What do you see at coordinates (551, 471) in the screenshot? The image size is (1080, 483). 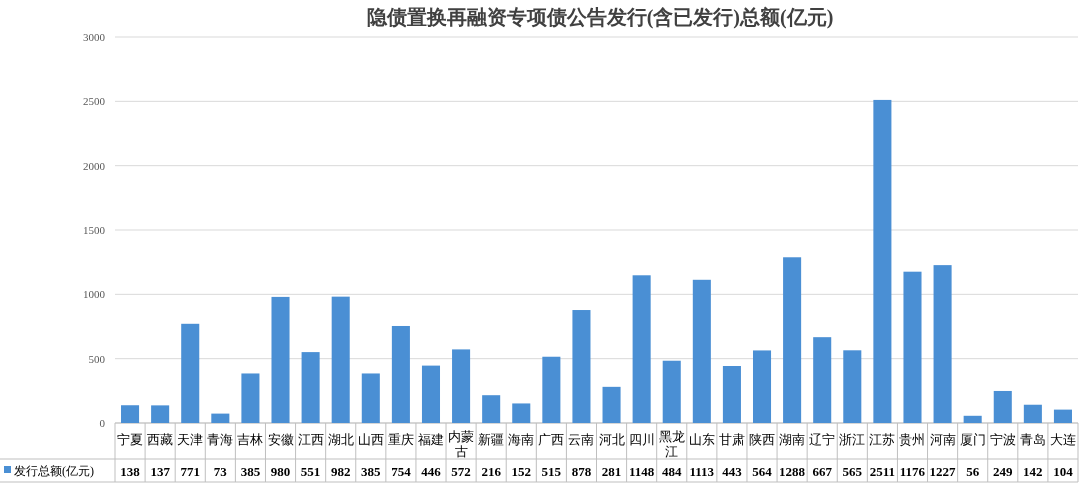 I see `data-label: 515` at bounding box center [551, 471].